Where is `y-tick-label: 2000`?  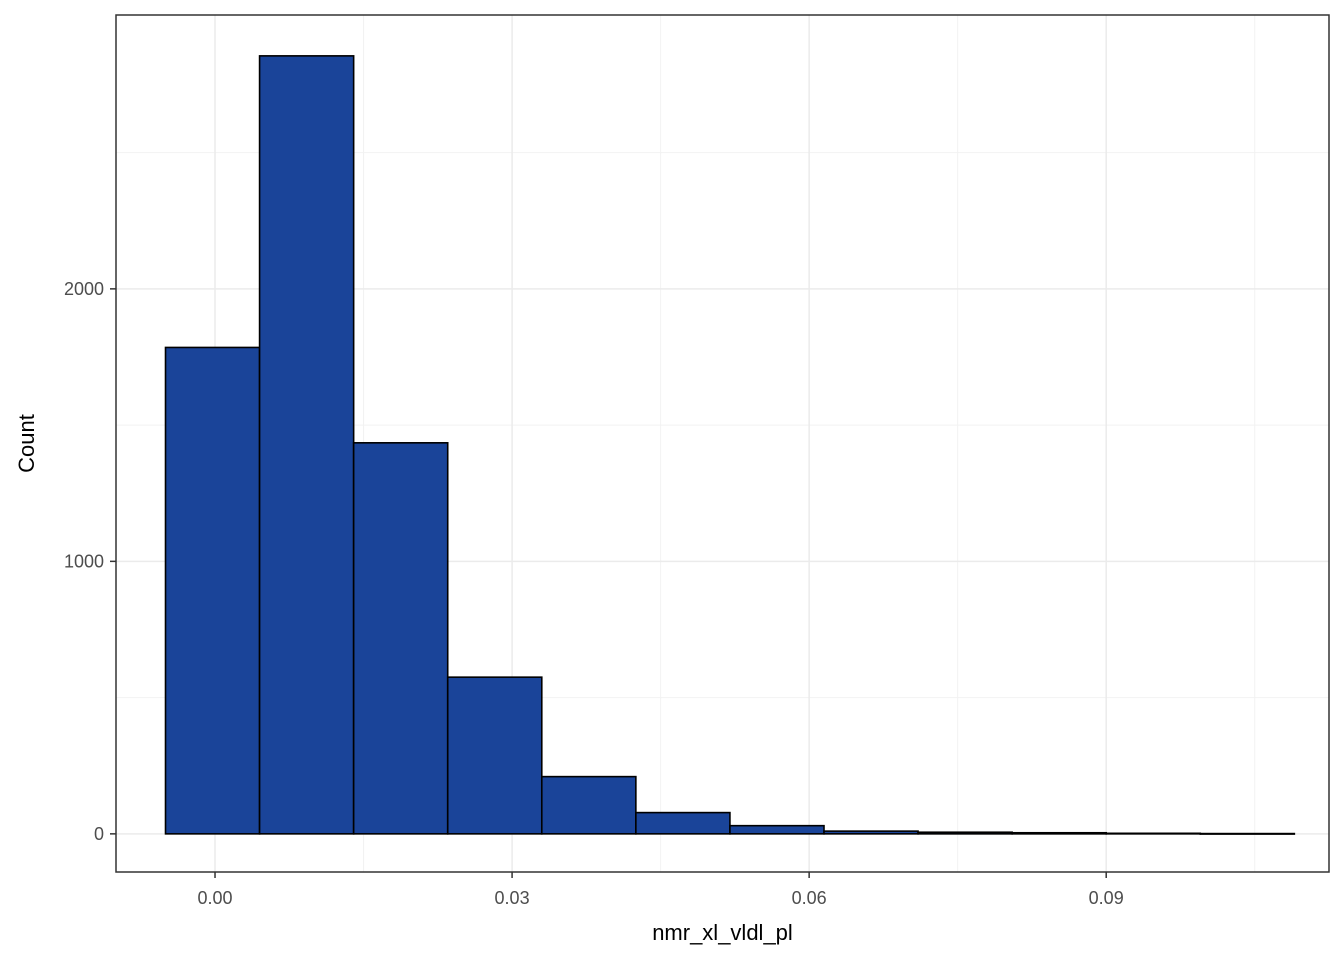
y-tick-label: 2000 is located at coordinates (84, 289).